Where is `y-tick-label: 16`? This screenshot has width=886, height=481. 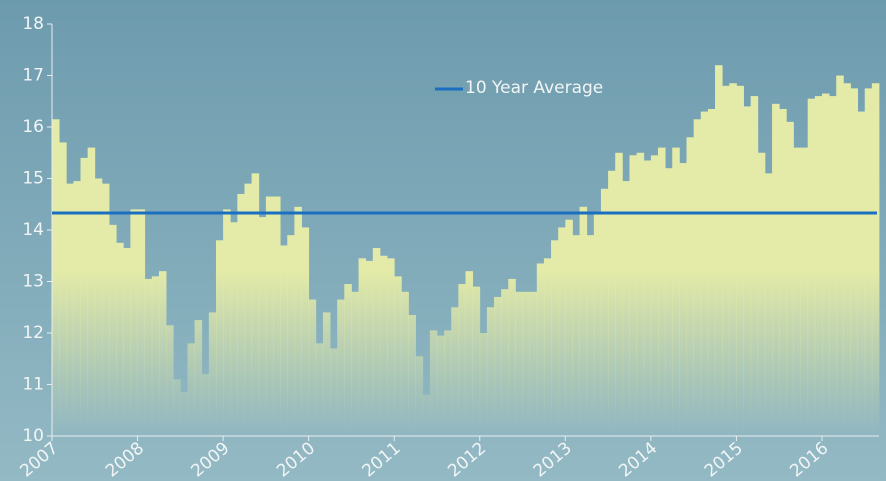
y-tick-label: 16 is located at coordinates (33, 127).